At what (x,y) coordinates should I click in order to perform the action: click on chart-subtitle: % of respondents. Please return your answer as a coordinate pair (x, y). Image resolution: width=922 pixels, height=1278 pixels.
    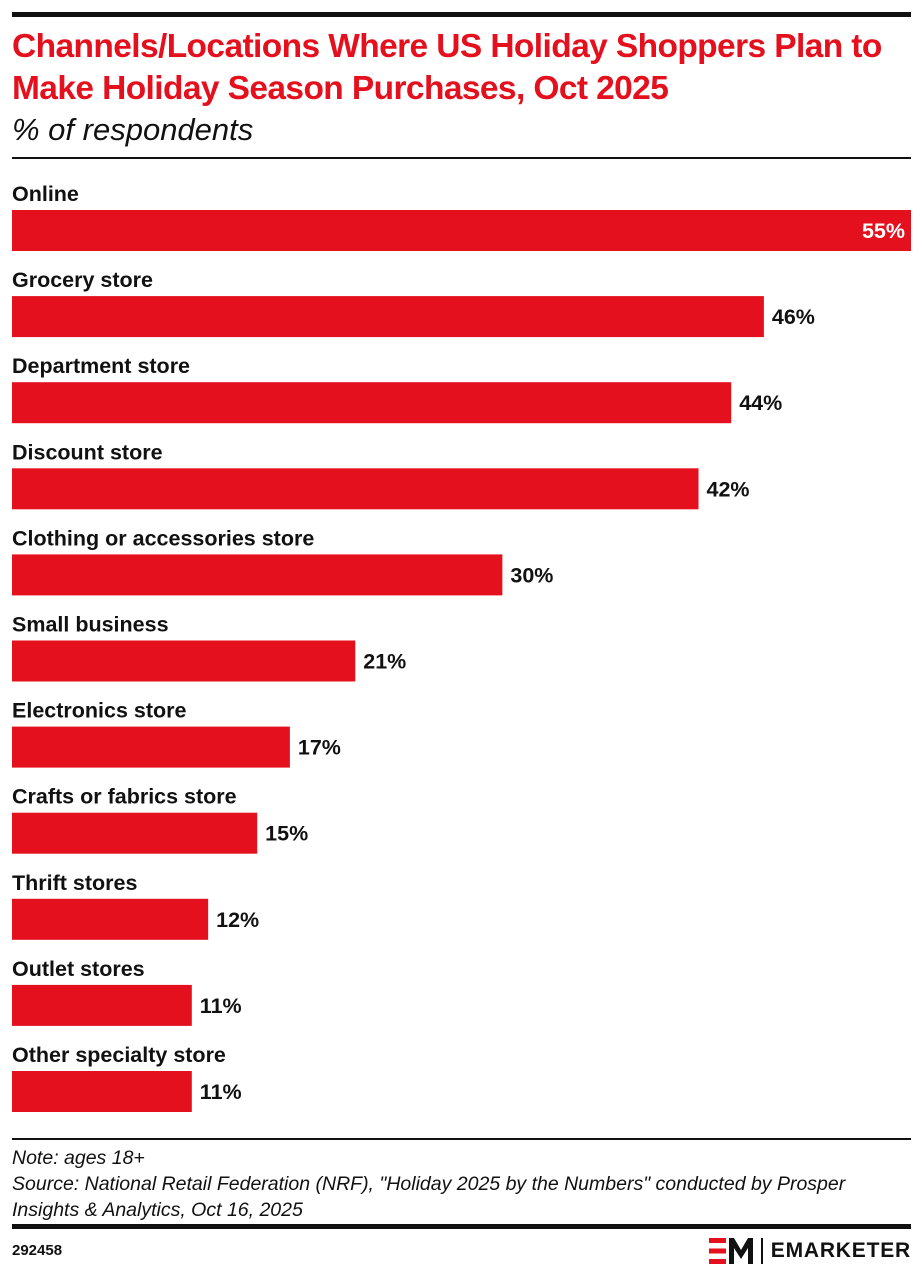
    Looking at the image, I should click on (133, 129).